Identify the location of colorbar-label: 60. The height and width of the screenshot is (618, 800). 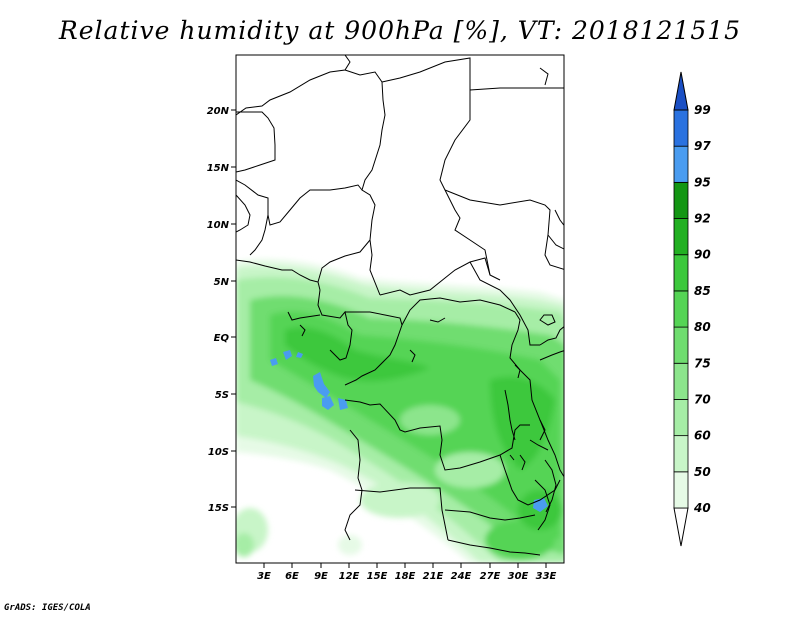
(702, 436).